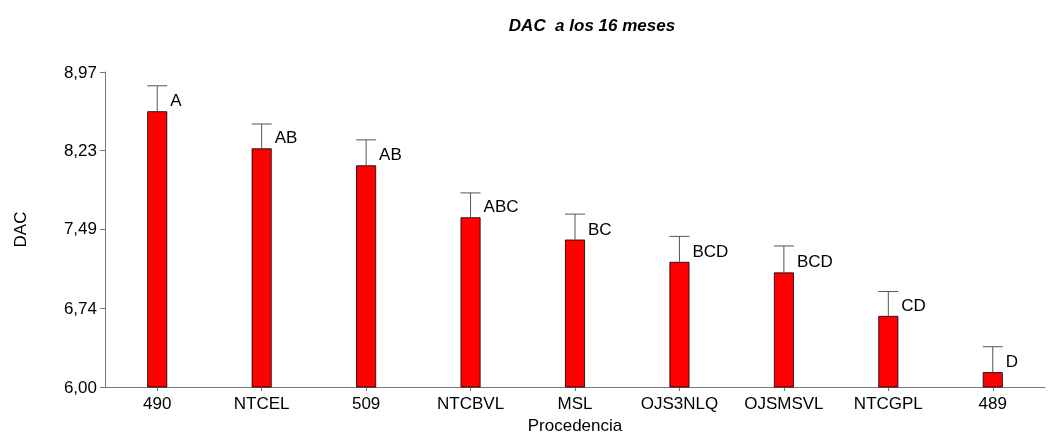 Image resolution: width=1061 pixels, height=439 pixels. Describe the element at coordinates (80, 72) in the screenshot. I see `y-tick-label: 8,97` at that location.